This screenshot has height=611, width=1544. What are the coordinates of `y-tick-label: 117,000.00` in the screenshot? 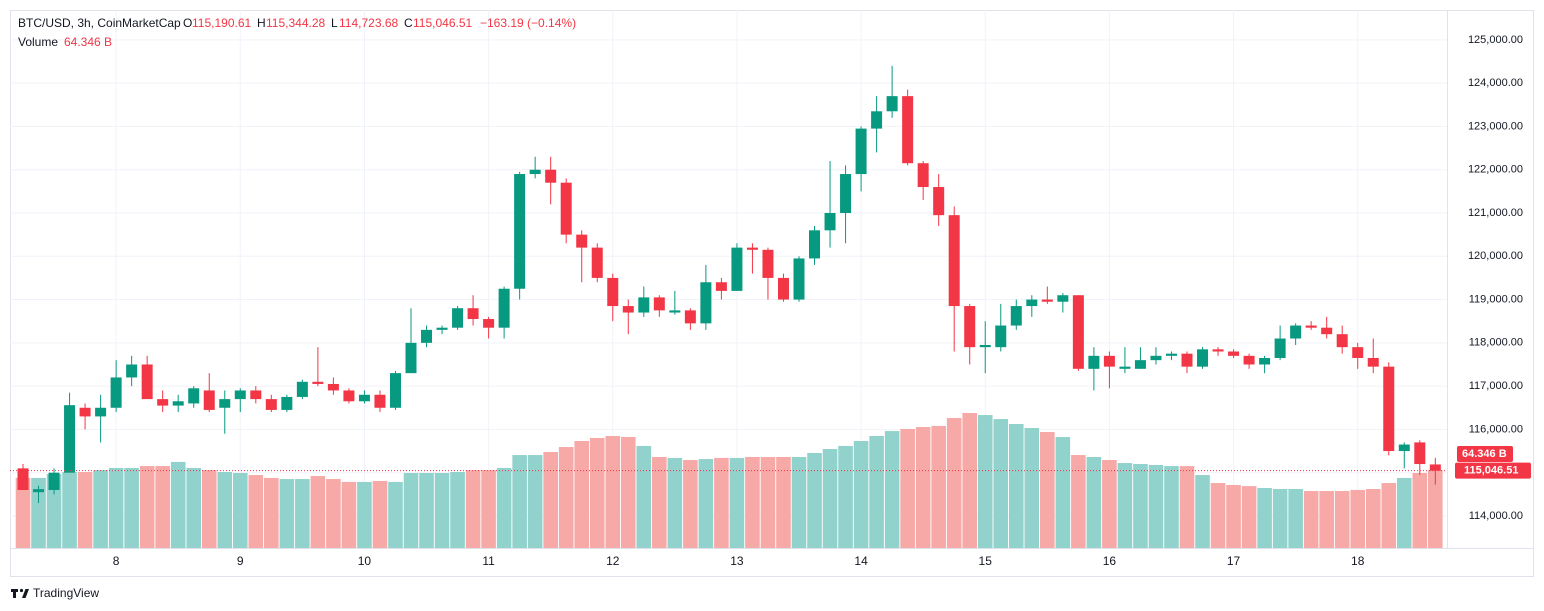 It's located at (1496, 386).